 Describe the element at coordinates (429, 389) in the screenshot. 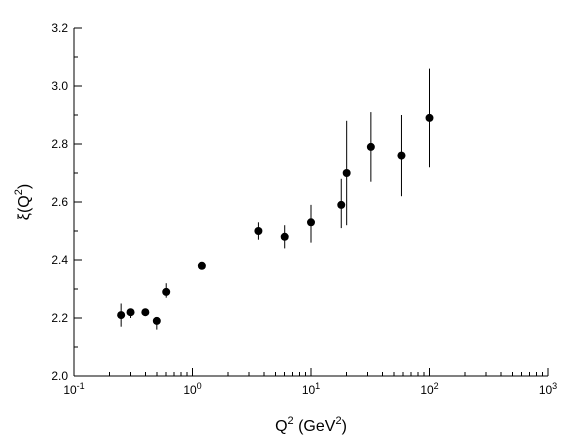

I see `x-tick-label: 10²` at that location.